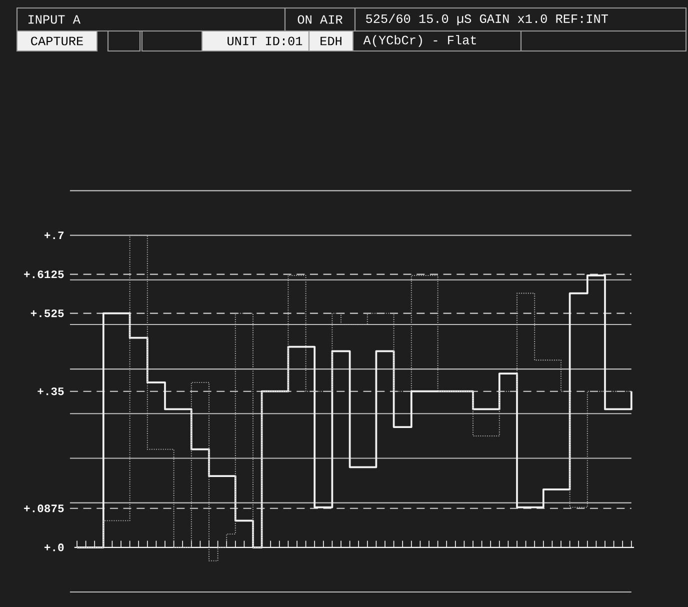 This screenshot has height=607, width=688. Describe the element at coordinates (57, 41) in the screenshot. I see `text: CAPTURE` at that location.